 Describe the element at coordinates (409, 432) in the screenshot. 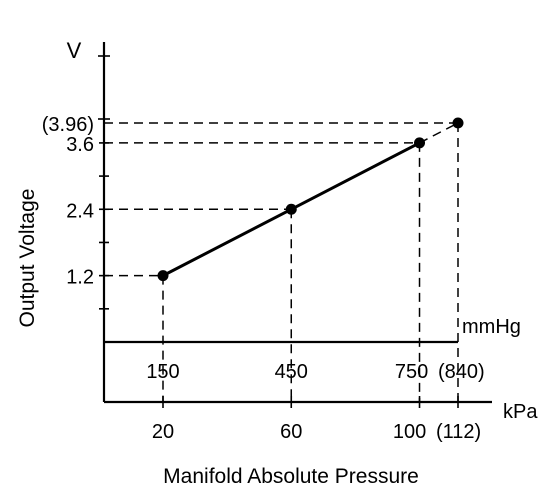

I see `kpa-tick-label: 100` at that location.